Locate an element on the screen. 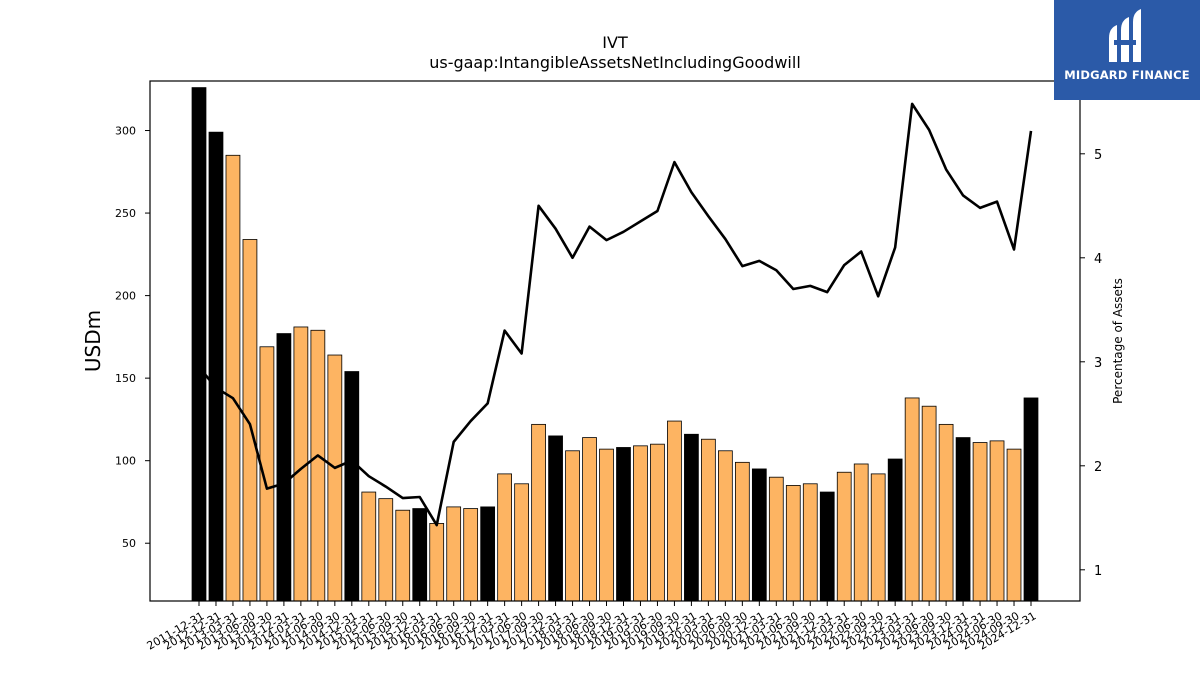 The height and width of the screenshot is (675, 1200). y-axis-label: USDm is located at coordinates (93, 341).